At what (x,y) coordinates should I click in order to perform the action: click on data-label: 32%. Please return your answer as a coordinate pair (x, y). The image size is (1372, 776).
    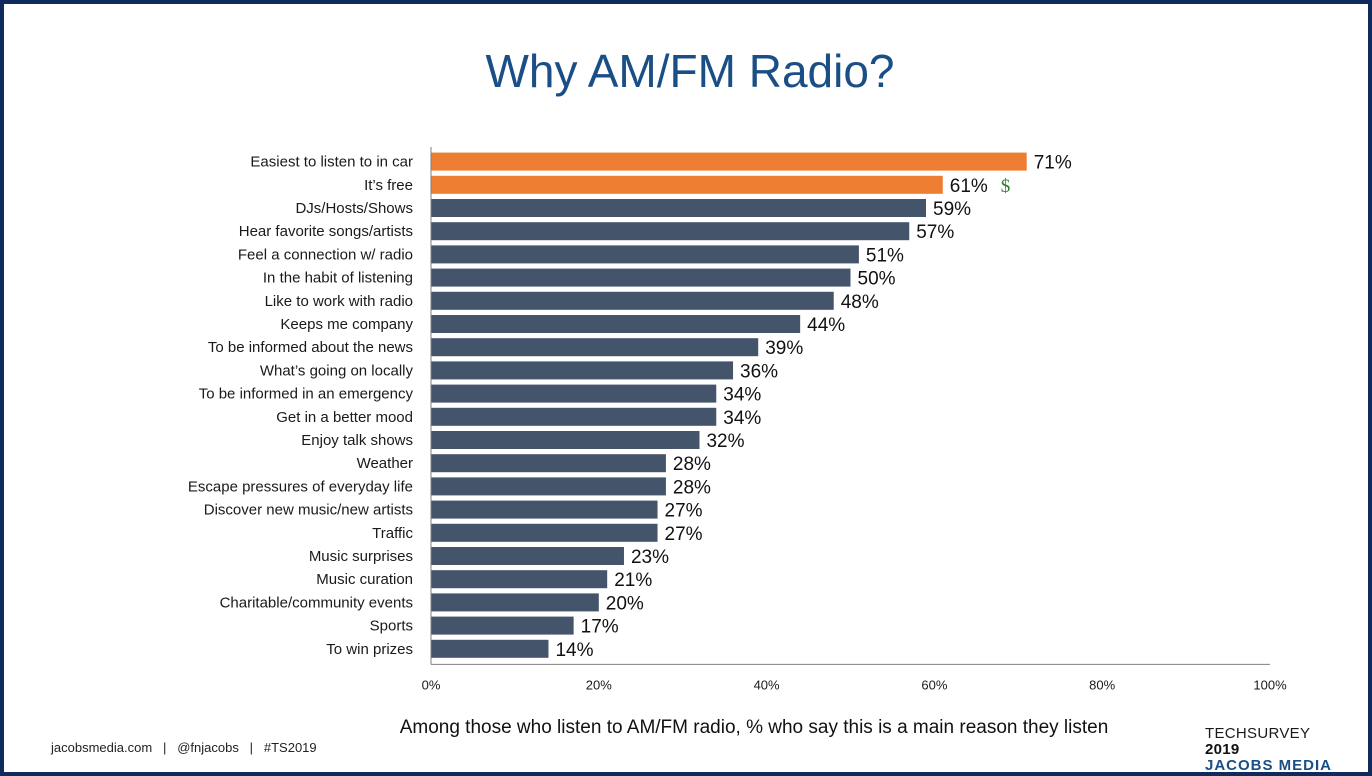
    Looking at the image, I should click on (725, 441).